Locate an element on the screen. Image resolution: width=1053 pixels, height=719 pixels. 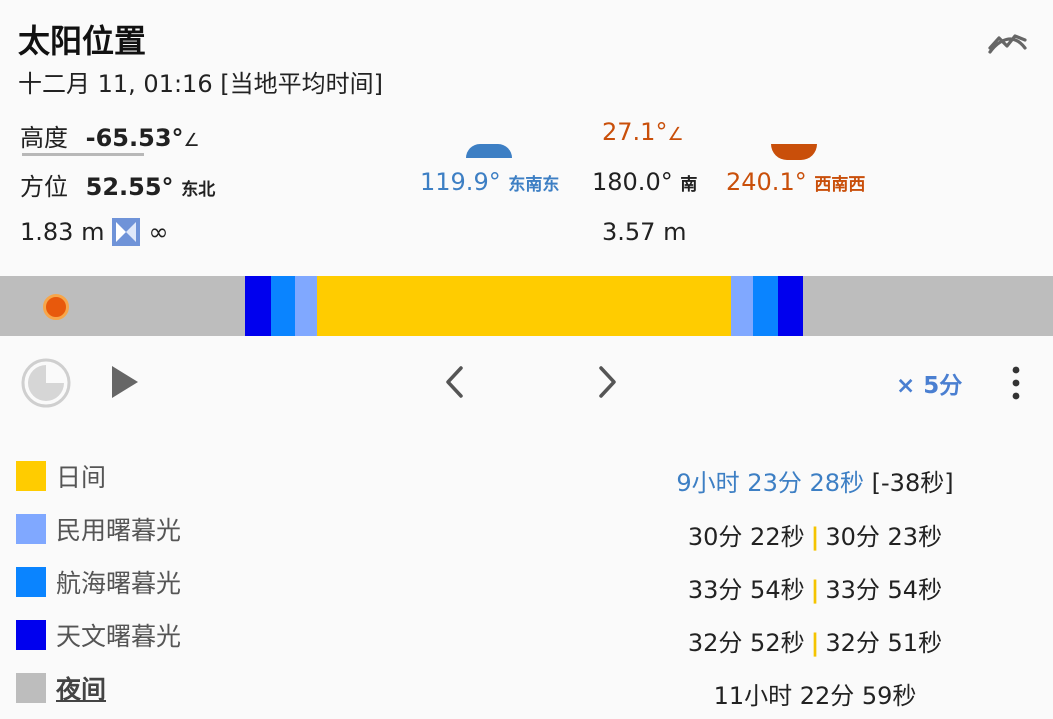
play-button is located at coordinates (124, 383).